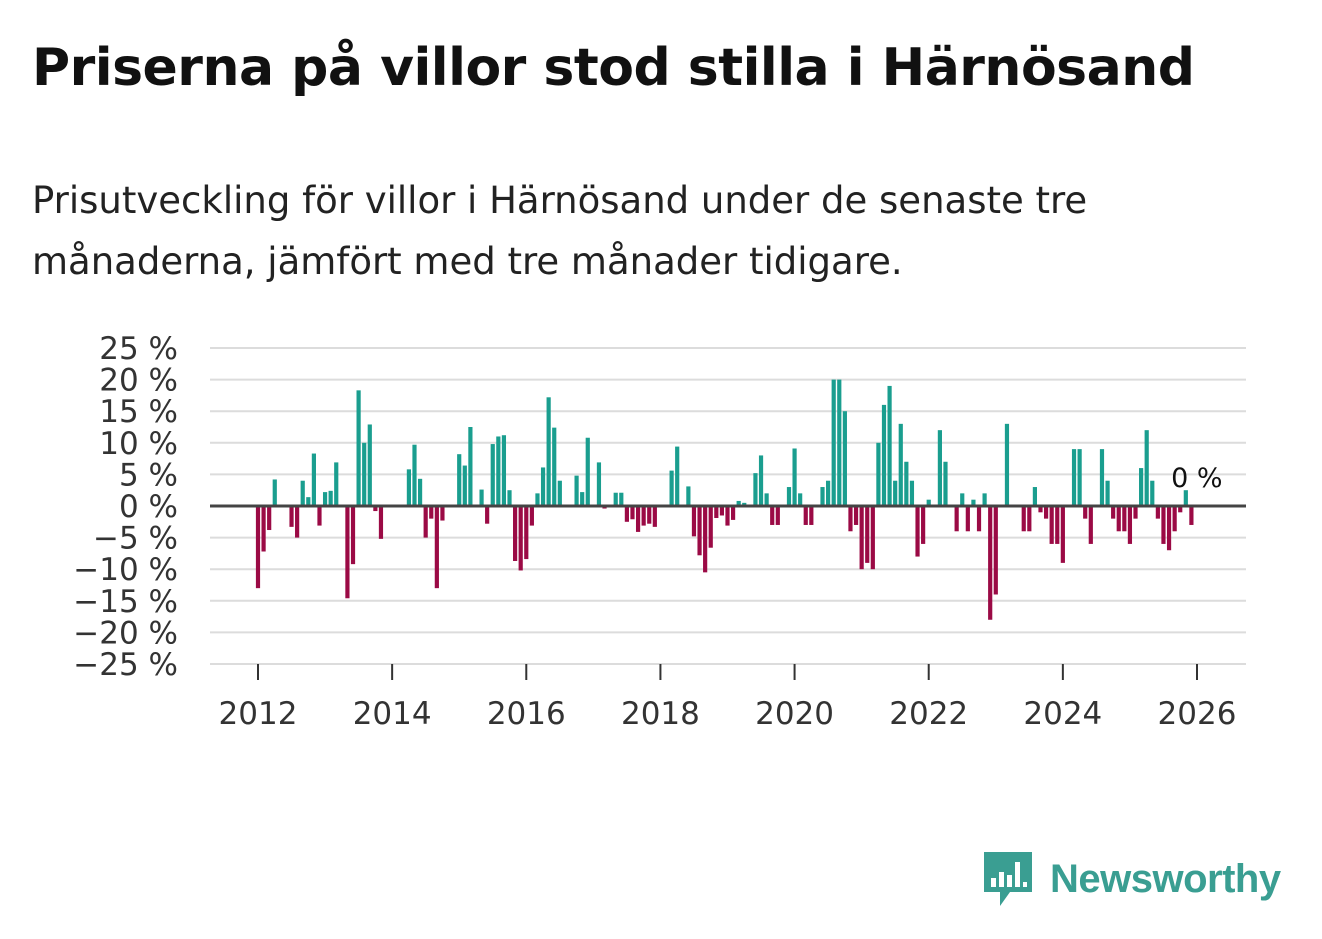 This screenshot has width=1322, height=939. I want to click on newsworthy-logo-icon, so click(1008, 879).